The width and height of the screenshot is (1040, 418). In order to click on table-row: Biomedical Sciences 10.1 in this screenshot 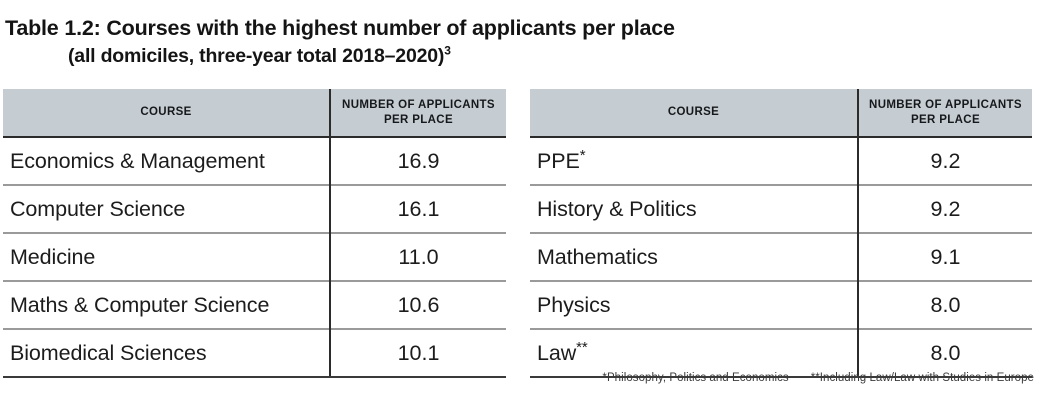, I will do `click(254, 353)`.